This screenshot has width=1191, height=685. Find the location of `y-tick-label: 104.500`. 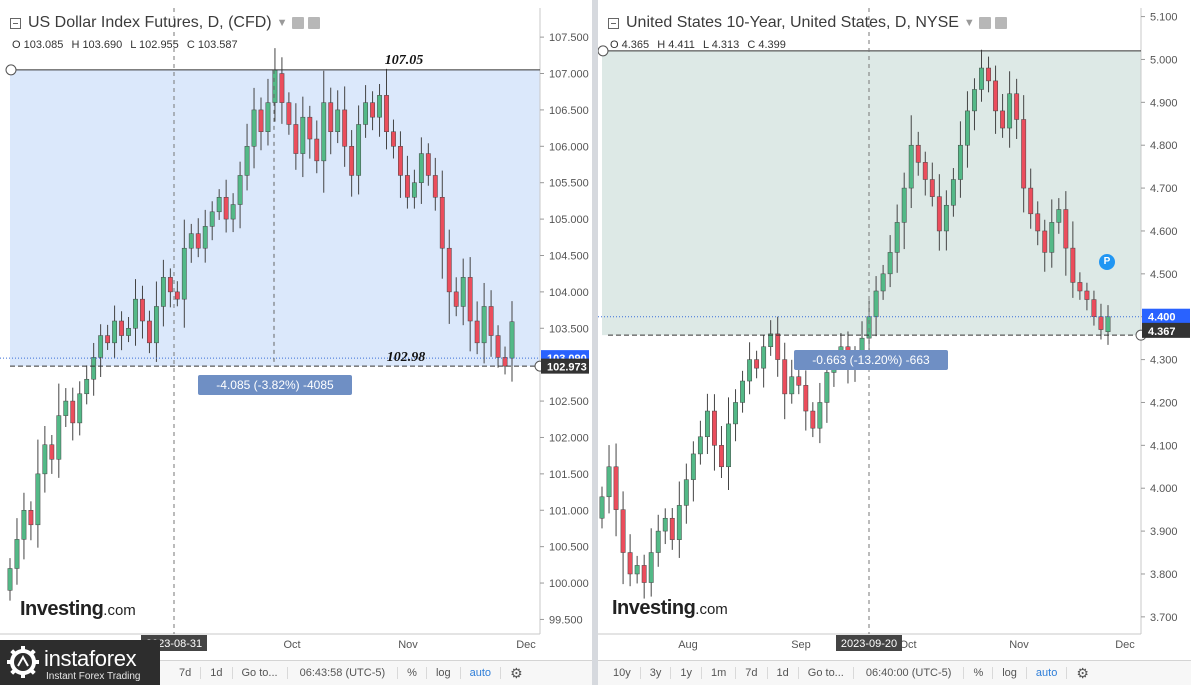

y-tick-label: 104.500 is located at coordinates (569, 256).